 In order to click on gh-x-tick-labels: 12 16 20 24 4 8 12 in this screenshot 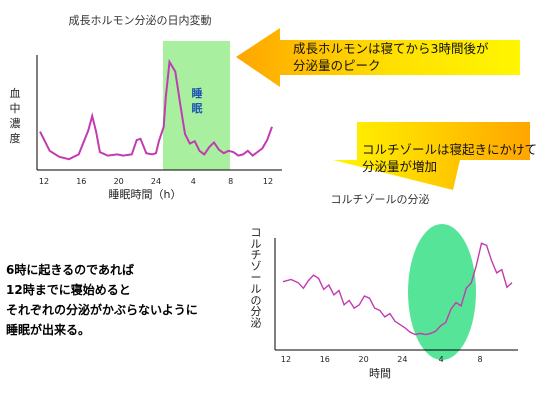, I will do `click(156, 181)`.